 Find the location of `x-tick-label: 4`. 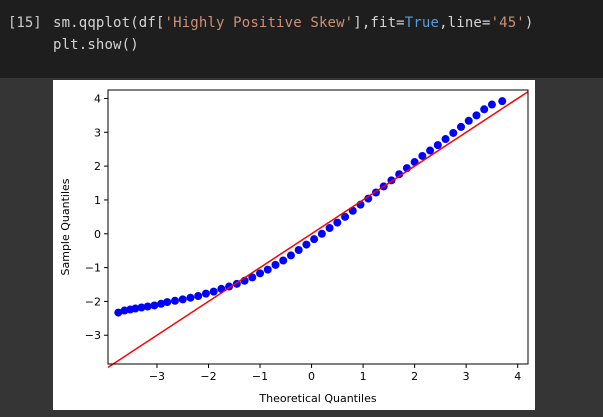

x-tick-label: 4 is located at coordinates (517, 376).